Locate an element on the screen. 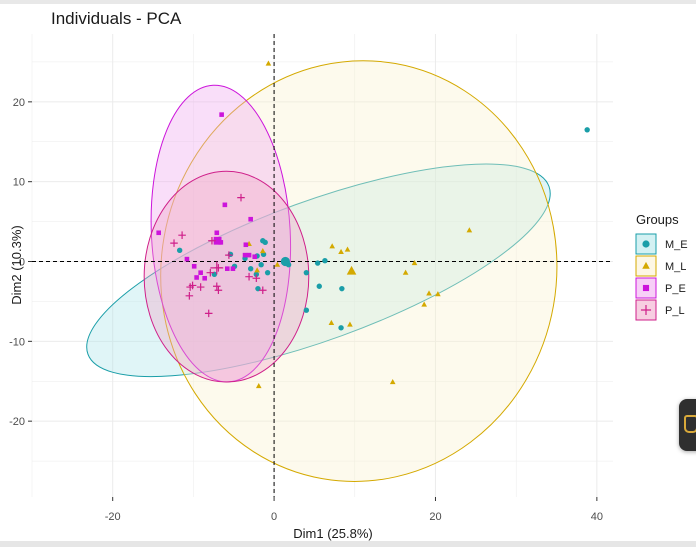 The height and width of the screenshot is (547, 696). x-tick-label: 0 is located at coordinates (274, 517).